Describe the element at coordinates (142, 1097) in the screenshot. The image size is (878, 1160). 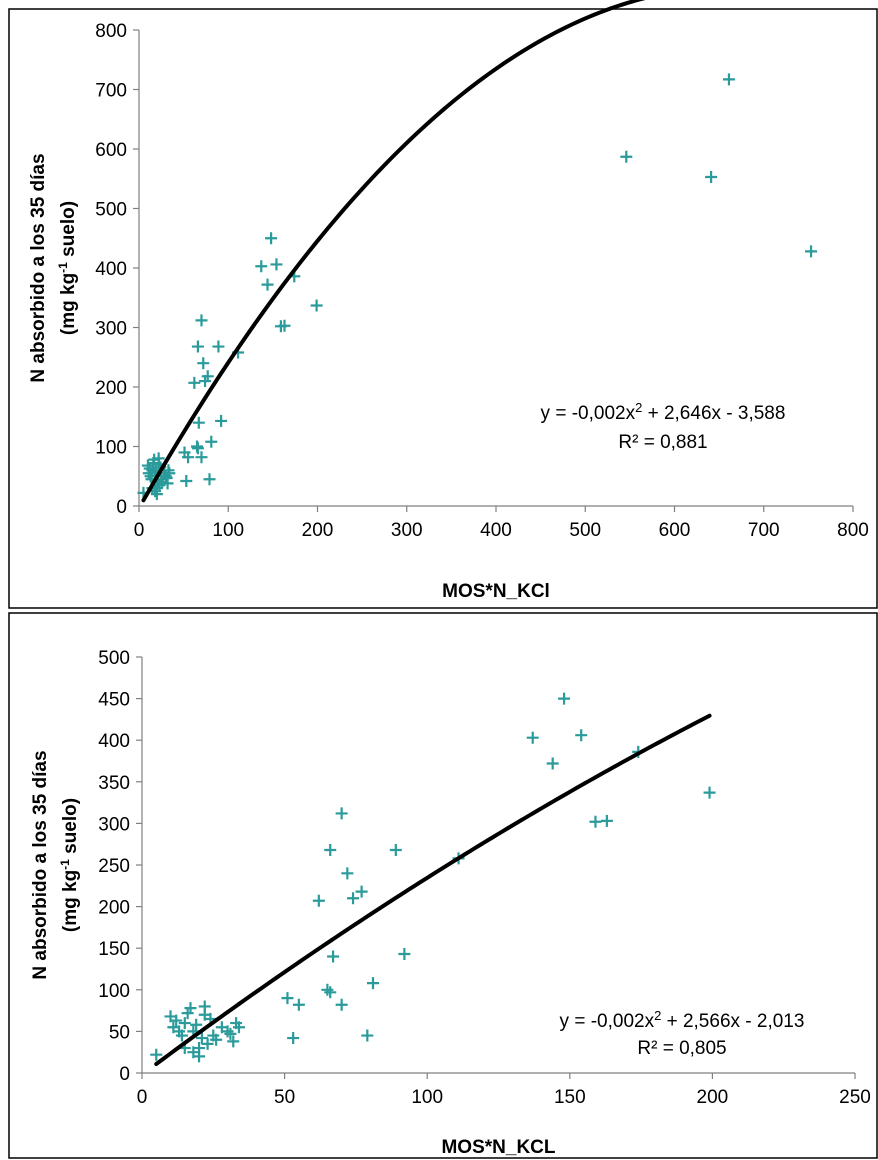
I see `chart-1-x-tick-label: 0` at that location.